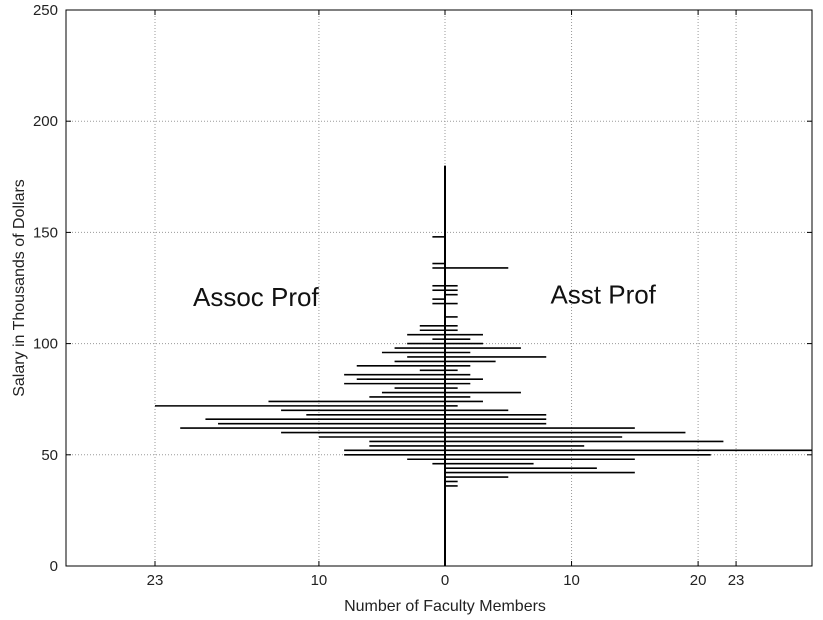 This screenshot has width=823, height=620. Describe the element at coordinates (45, 232) in the screenshot. I see `y-tick-label: 150` at that location.